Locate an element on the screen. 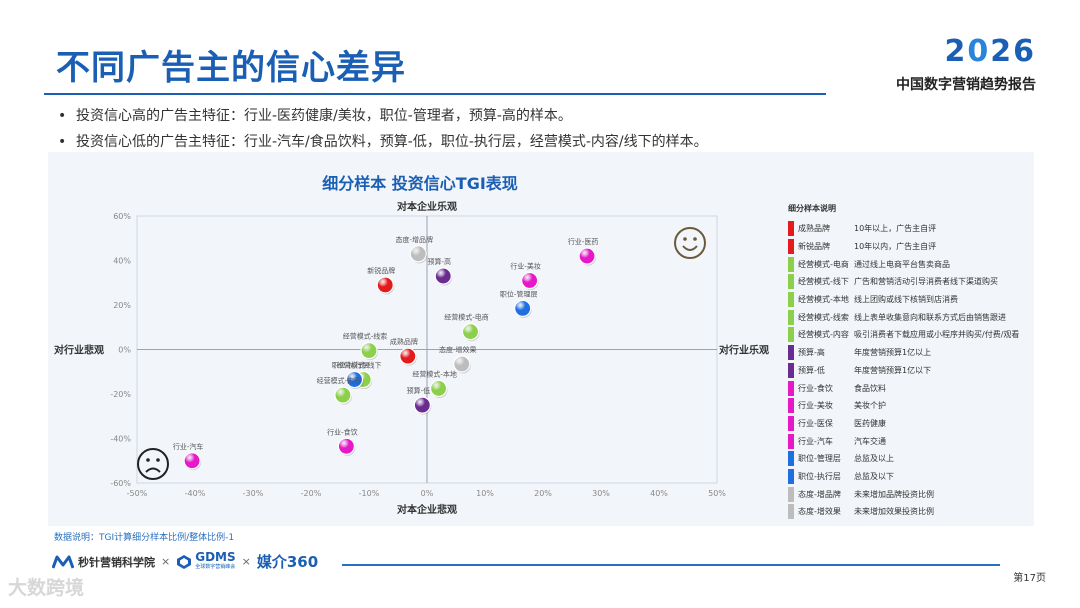  footer-logos: 秒针营销科学院 × GDMS 全球数字营销峰会 × 媒介360 is located at coordinates (185, 561).